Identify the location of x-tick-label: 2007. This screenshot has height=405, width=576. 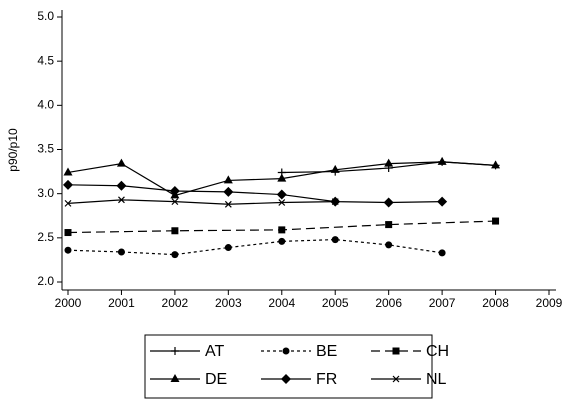
(442, 303).